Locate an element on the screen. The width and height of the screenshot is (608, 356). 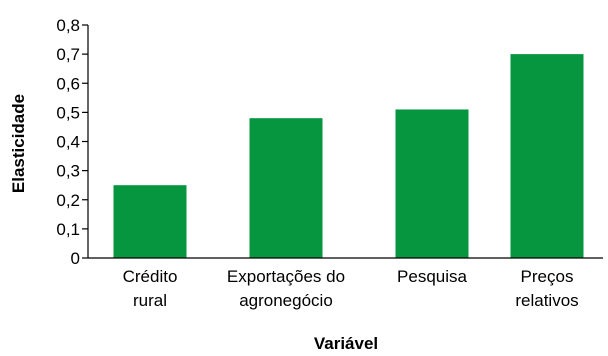
y-tick-label: 0,6 is located at coordinates (68, 83).